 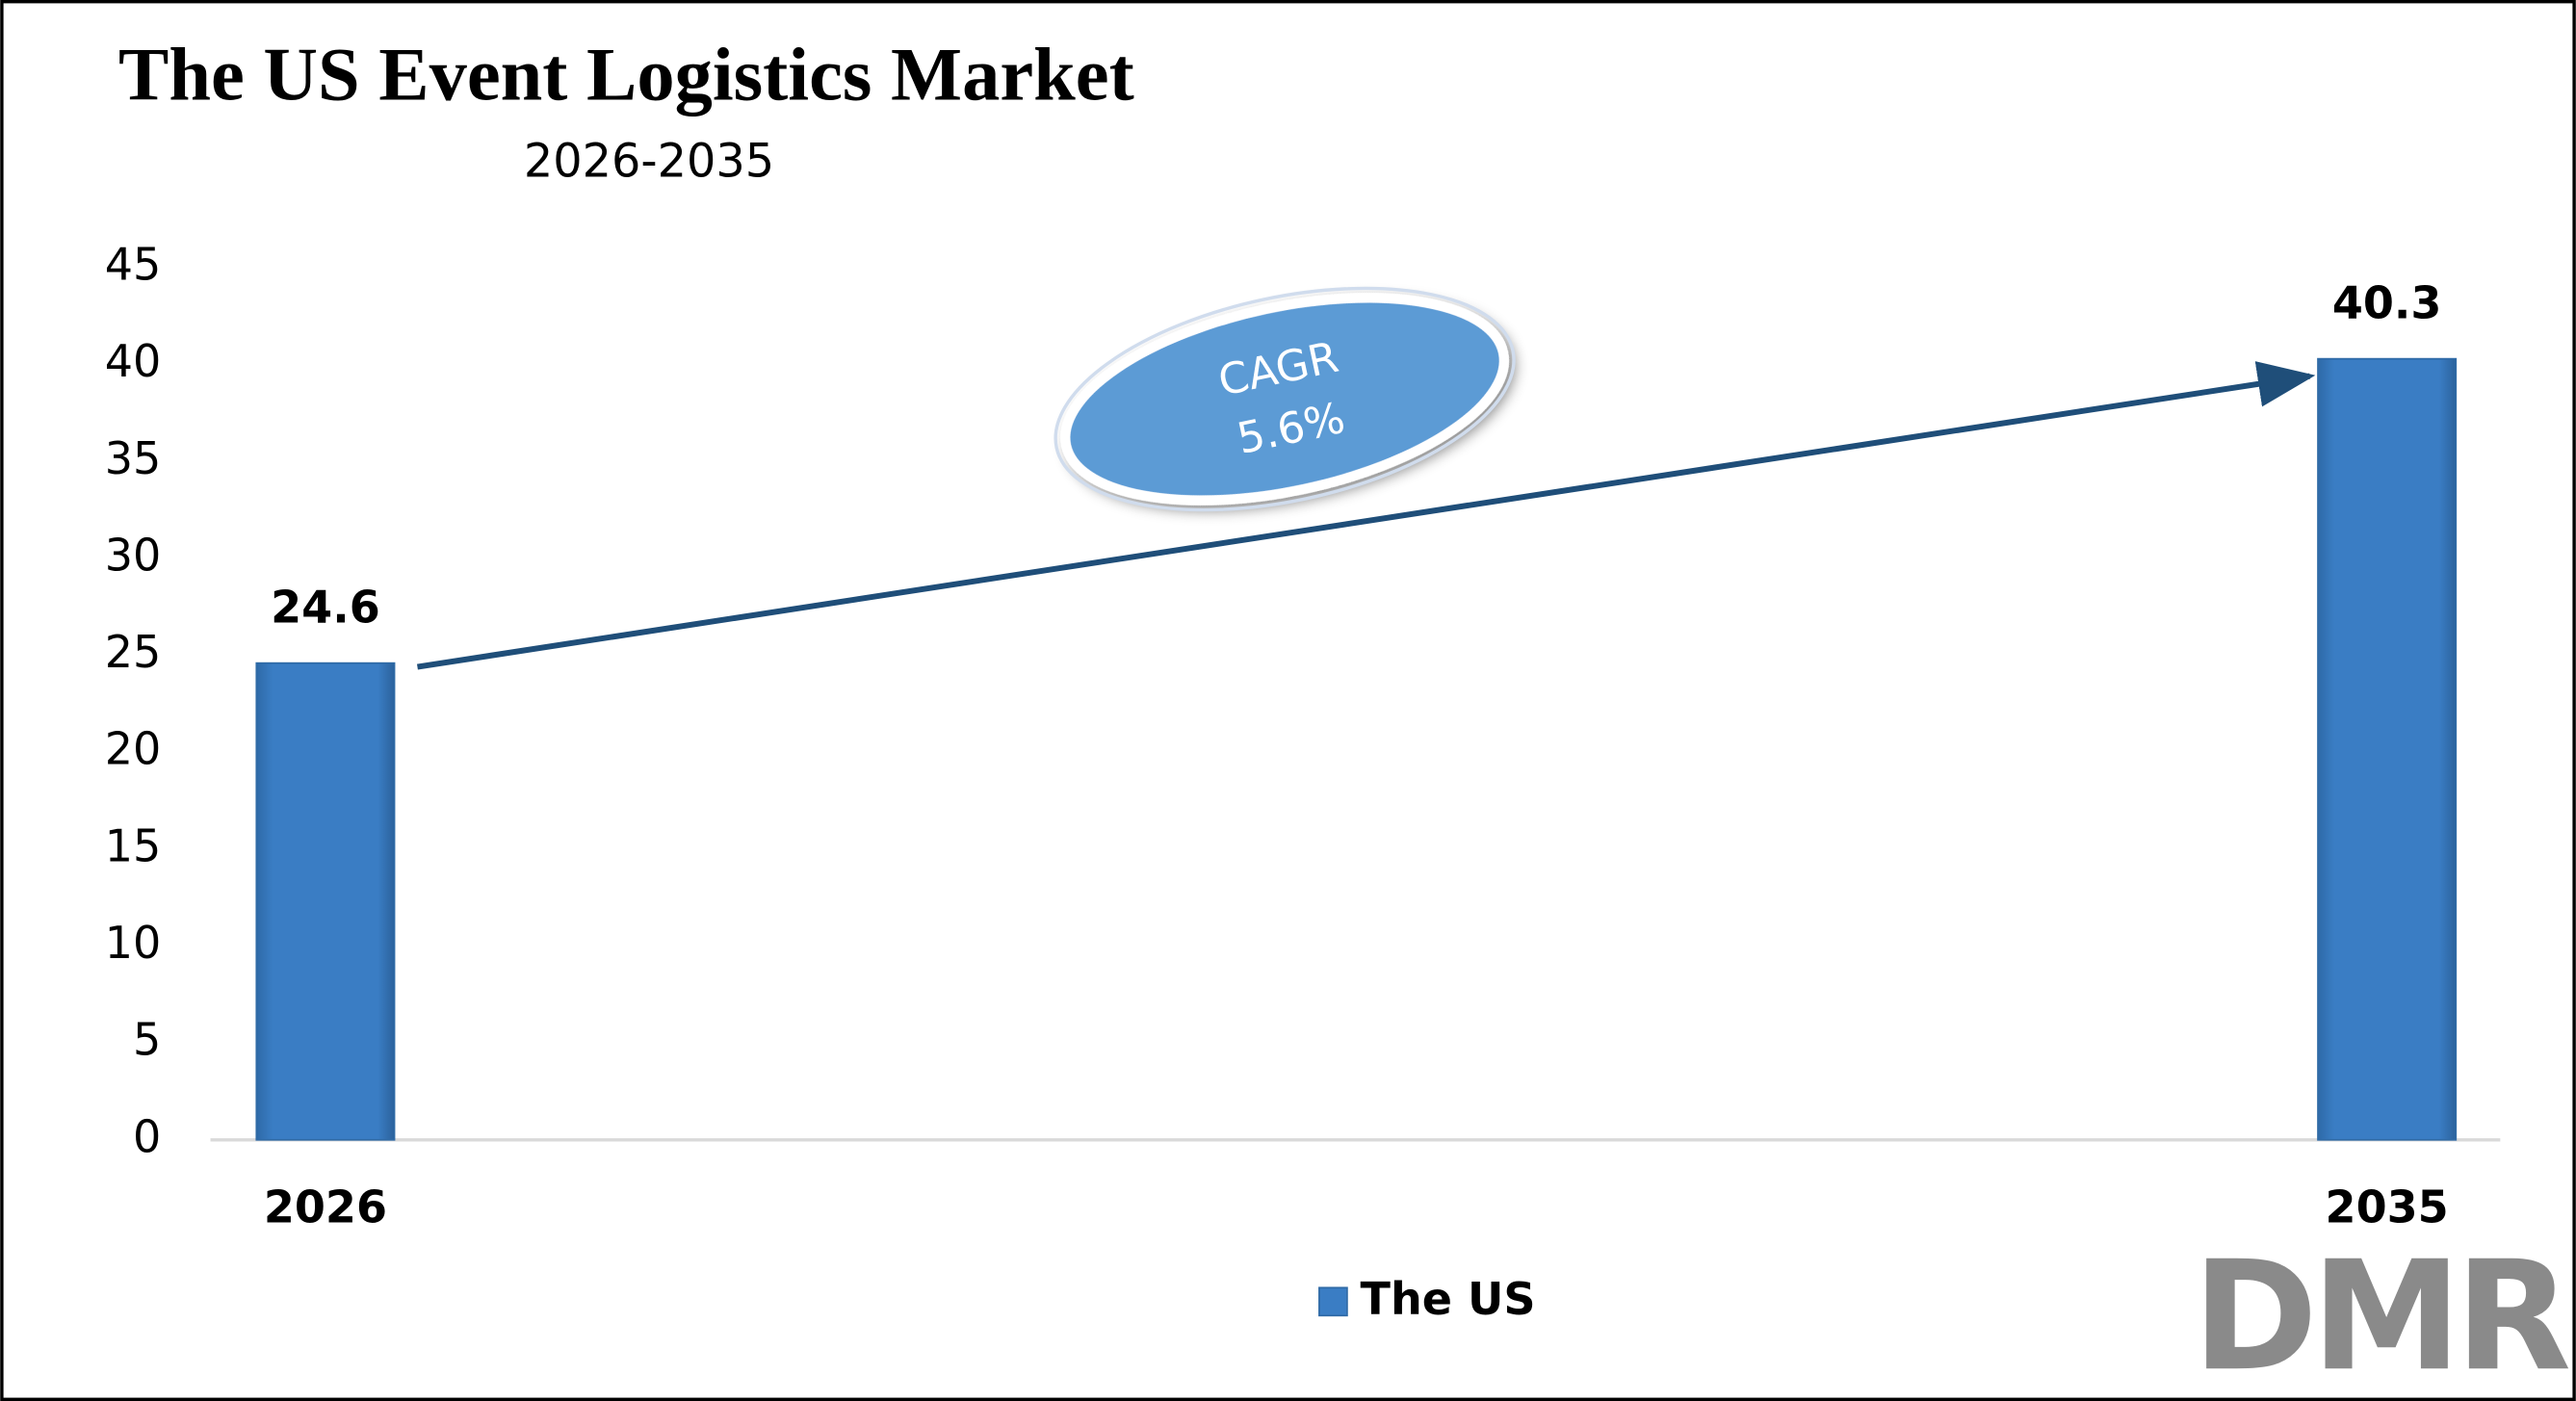 I want to click on chart-title: The US Event Logistics Market, so click(x=626, y=74).